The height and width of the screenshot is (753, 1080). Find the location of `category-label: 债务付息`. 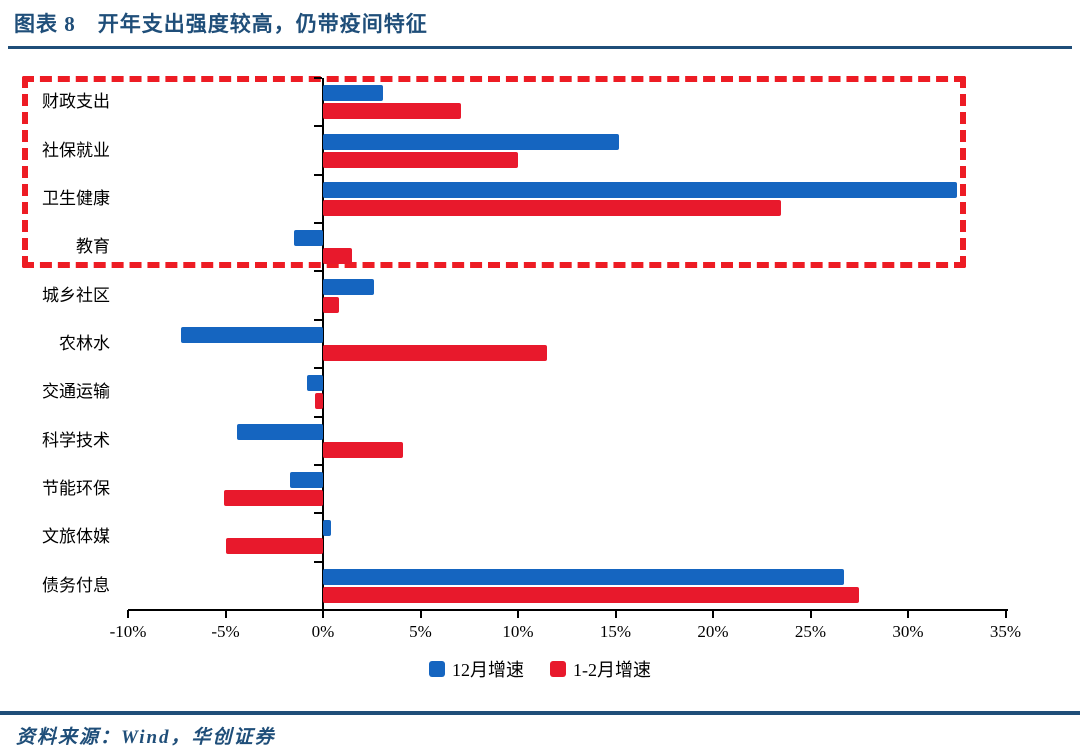

category-label: 债务付息 is located at coordinates (76, 585).